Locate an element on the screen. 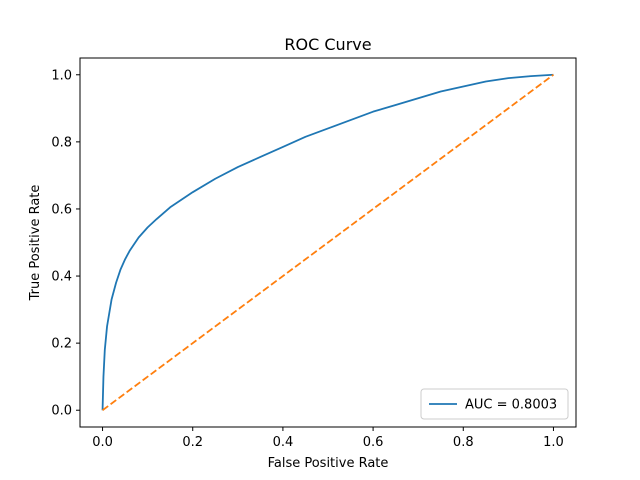  y-tick-label: 0.8 is located at coordinates (61, 142).